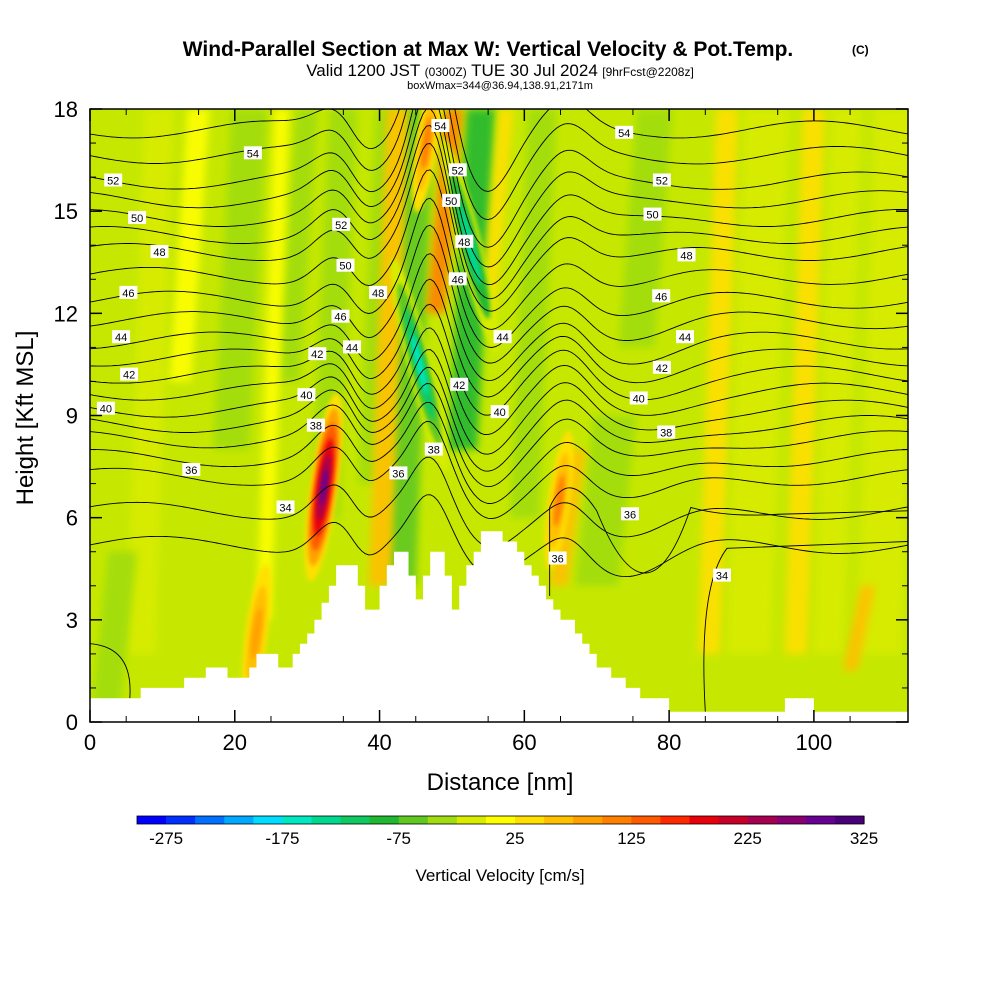 The width and height of the screenshot is (1000, 1000). What do you see at coordinates (235, 742) in the screenshot?
I see `x-tick-label: 20` at bounding box center [235, 742].